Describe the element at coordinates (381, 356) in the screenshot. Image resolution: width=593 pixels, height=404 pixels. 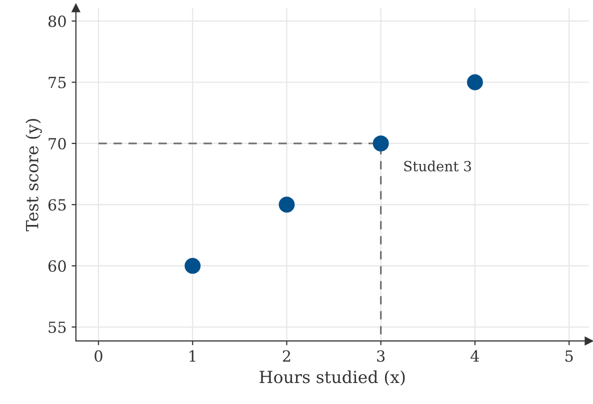
I see `x-tick-label: 3` at that location.